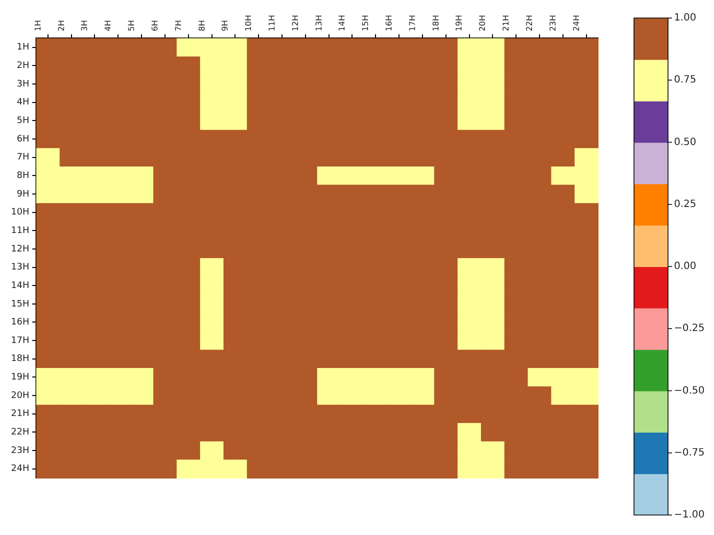  What do you see at coordinates (689, 390) in the screenshot?
I see `color-bar-label: −0.50` at bounding box center [689, 390].